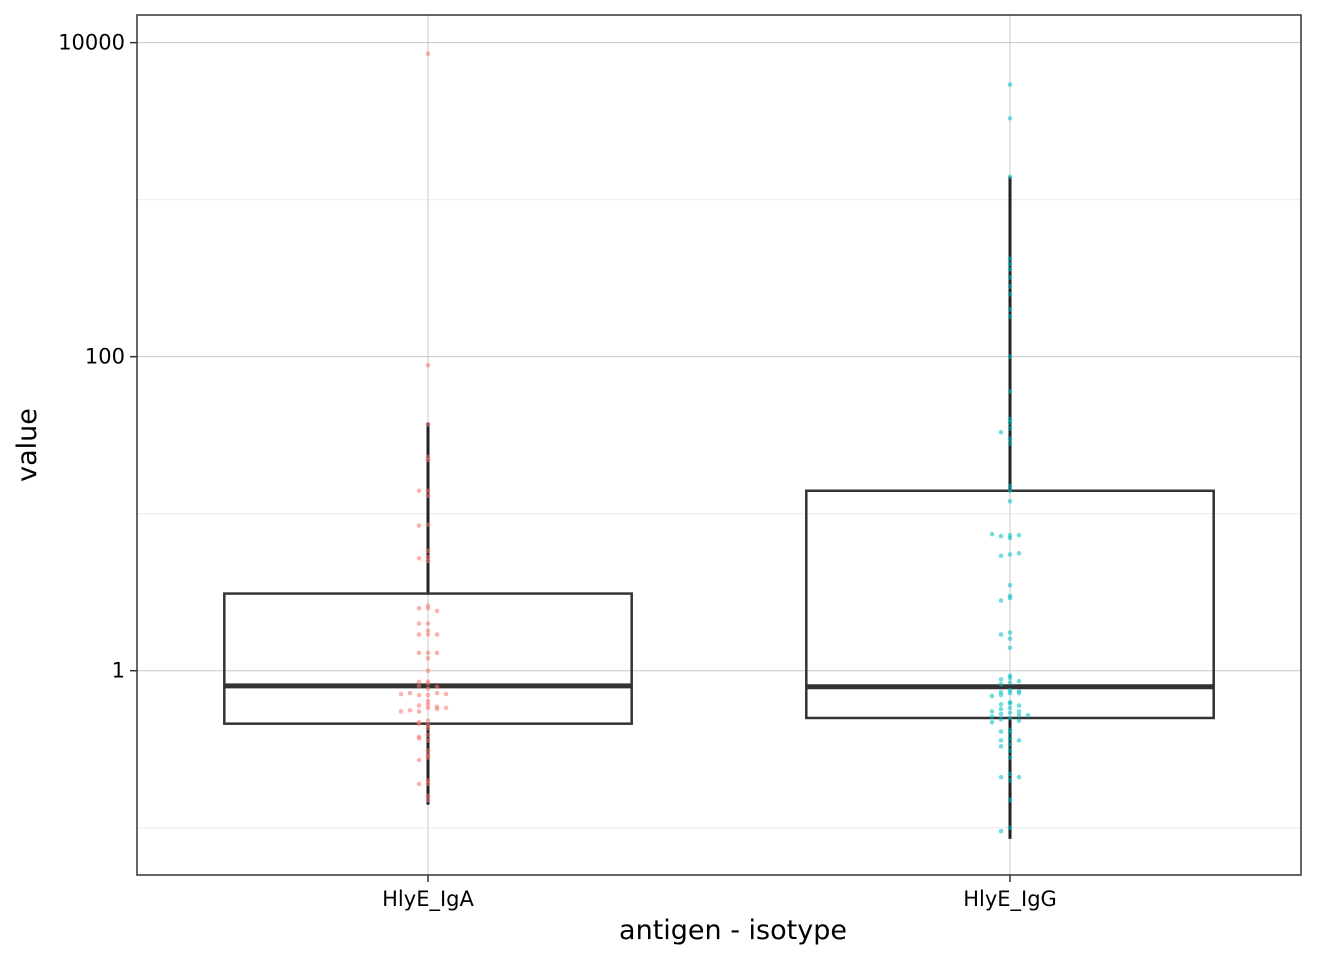 Image resolution: width=1344 pixels, height=960 pixels. Describe the element at coordinates (105, 357) in the screenshot. I see `y-tick-label: 100` at that location.